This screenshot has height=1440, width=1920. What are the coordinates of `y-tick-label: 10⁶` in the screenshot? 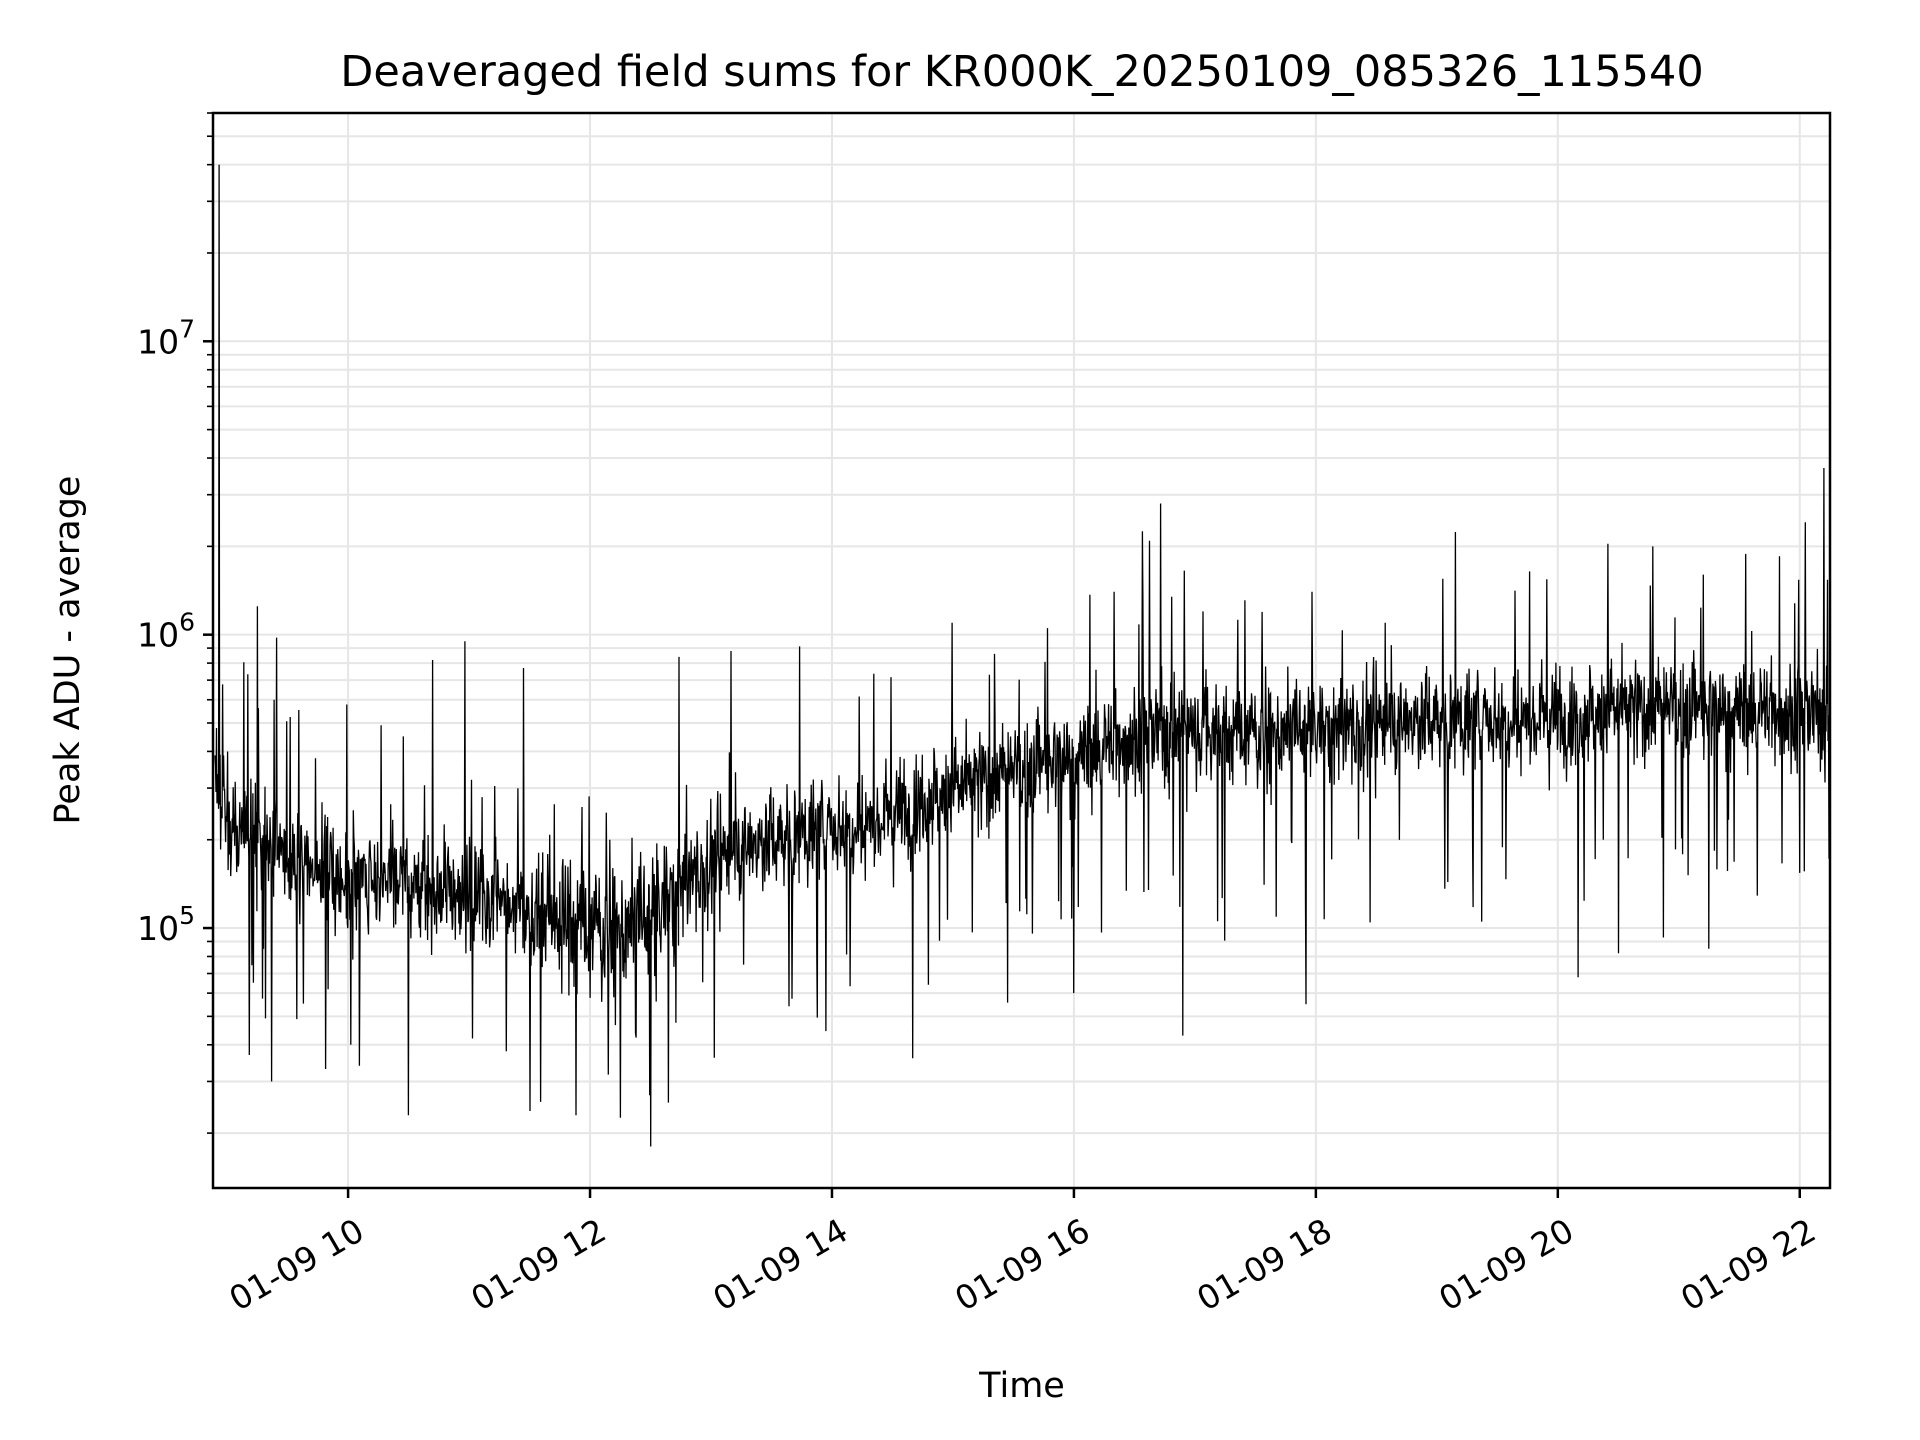 It's located at (166, 631).